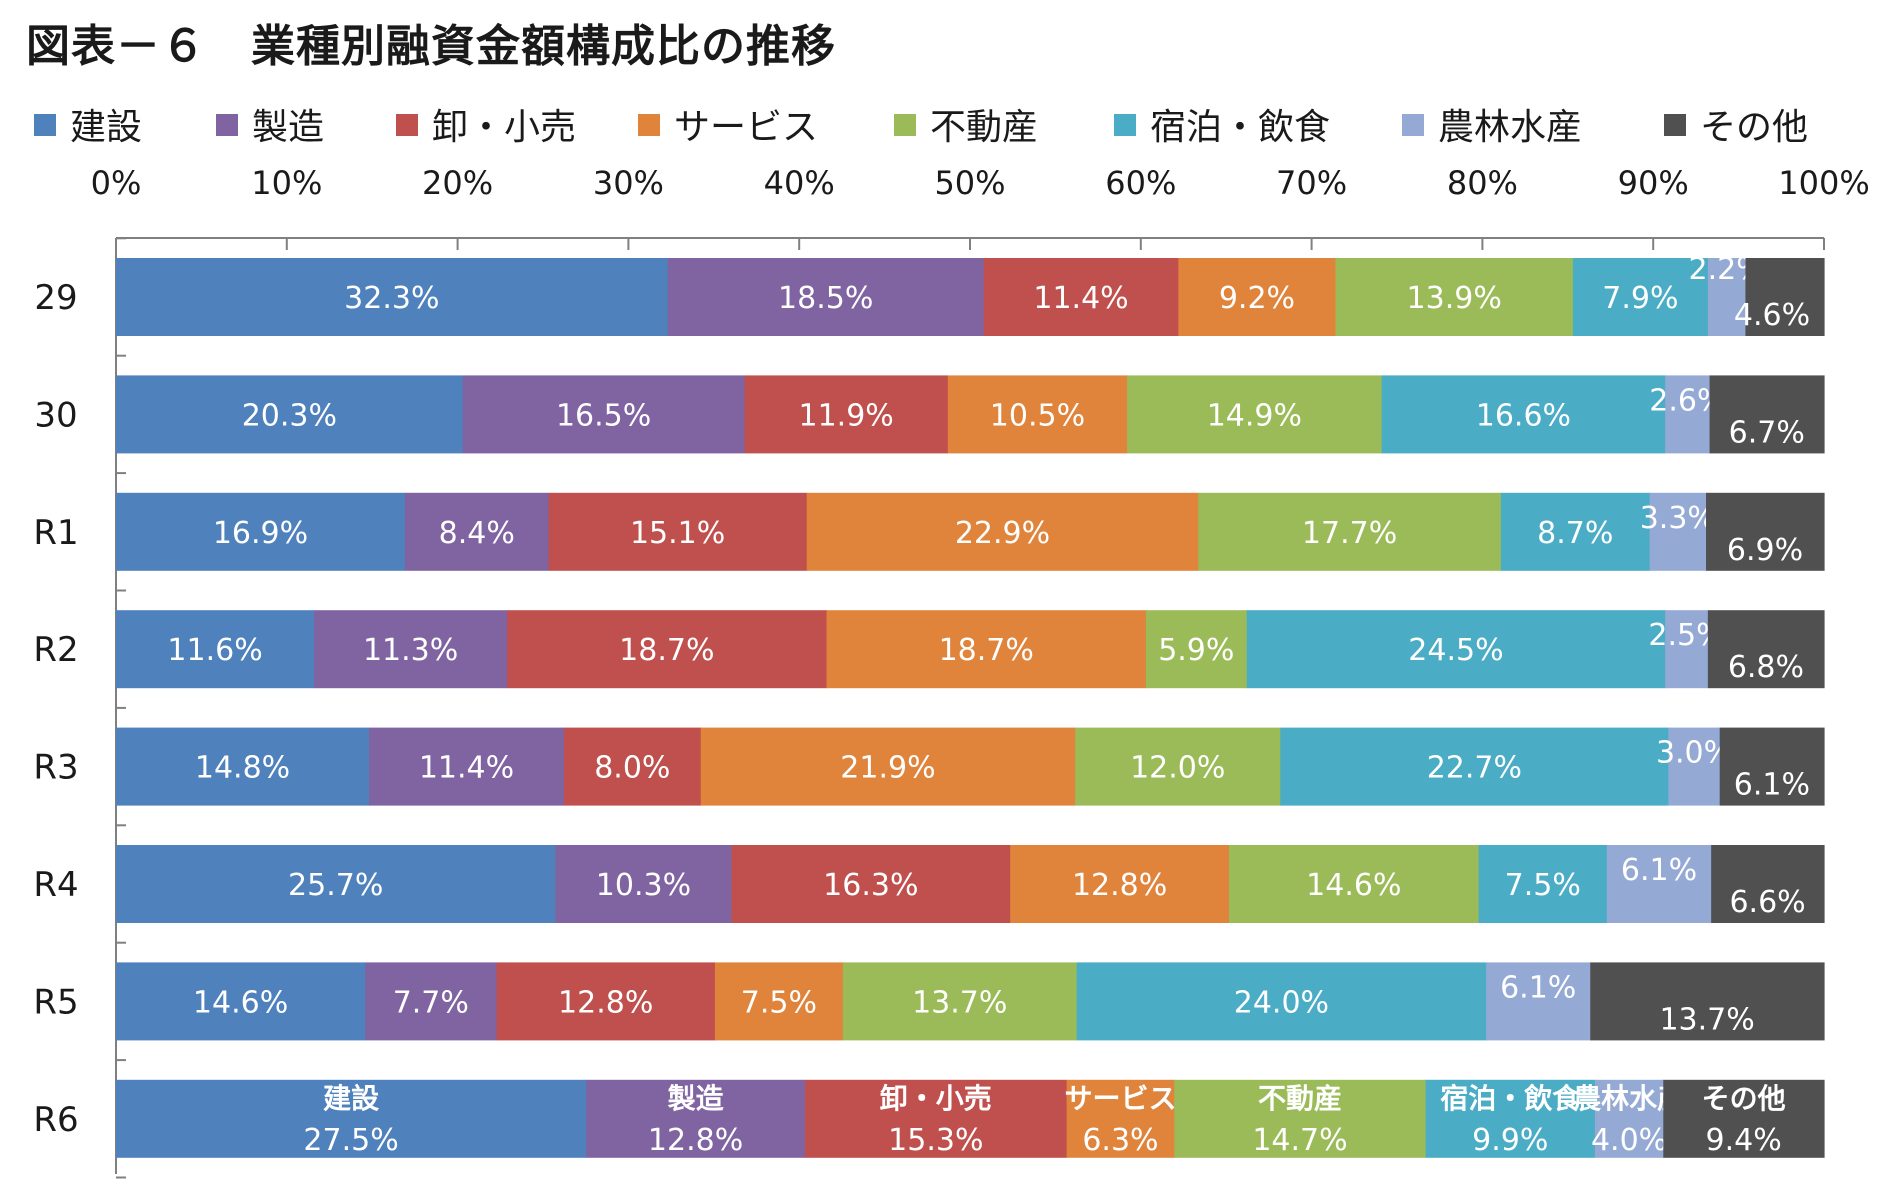 Image resolution: width=1888 pixels, height=1200 pixels. I want to click on data-label: 14.9%, so click(1254, 415).